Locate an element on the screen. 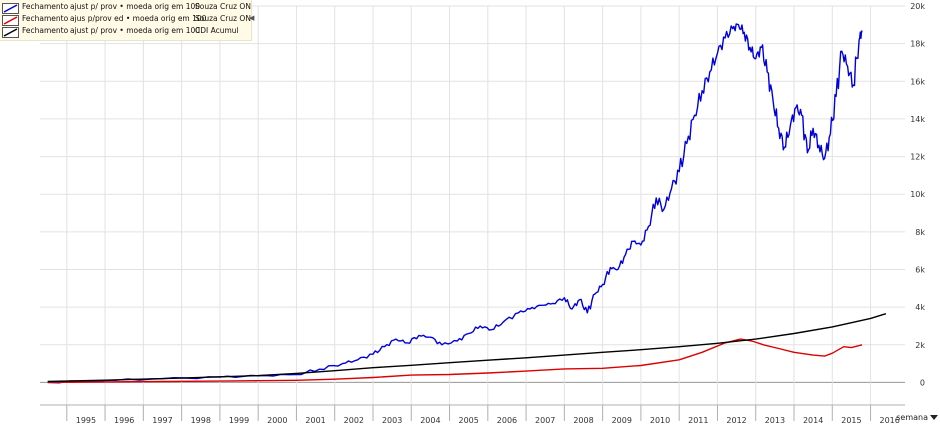  frequency-selector: semana is located at coordinates (917, 417).